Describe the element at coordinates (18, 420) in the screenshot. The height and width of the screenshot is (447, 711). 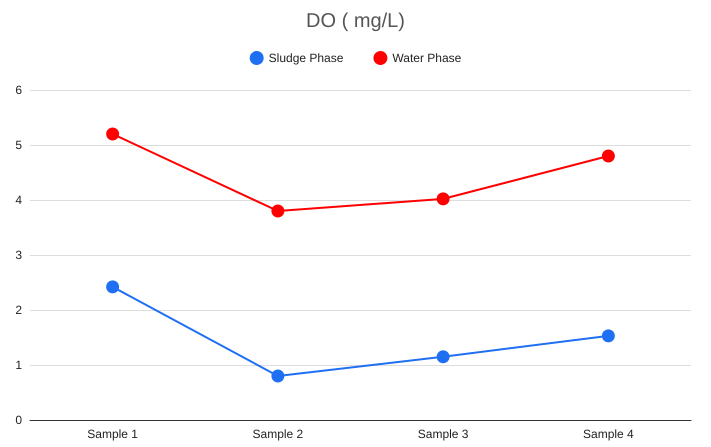
I see `y-tick-label: 0` at that location.